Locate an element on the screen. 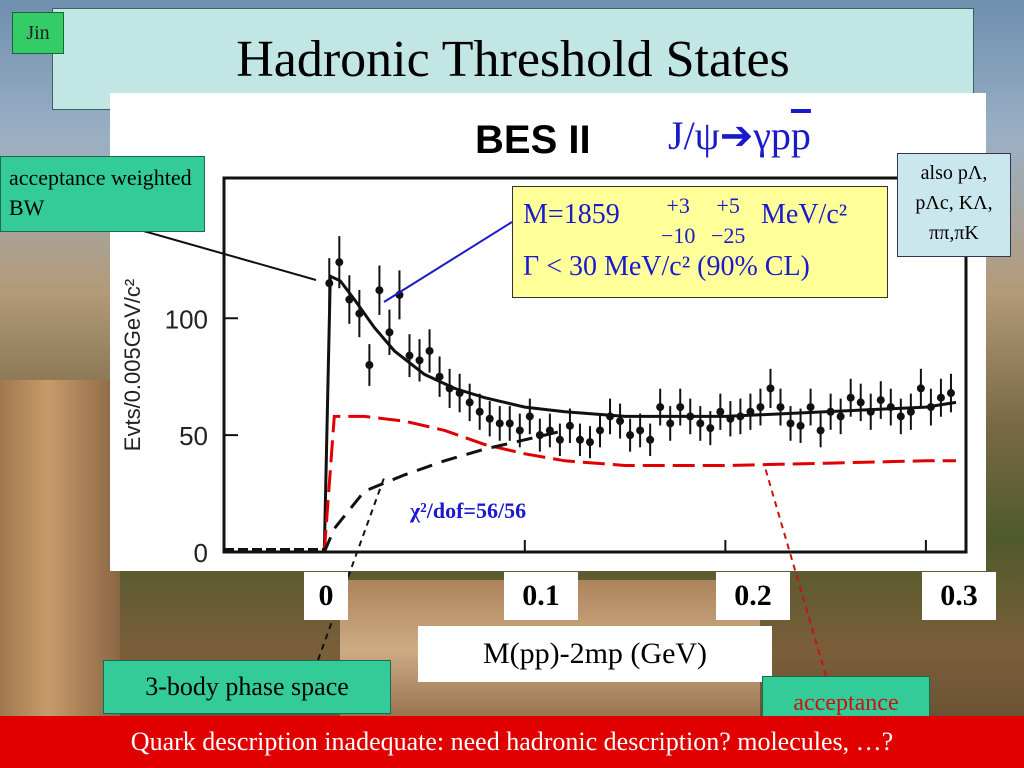 Image resolution: width=1024 pixels, height=768 pixels. y-tick-label: 100 is located at coordinates (186, 319).